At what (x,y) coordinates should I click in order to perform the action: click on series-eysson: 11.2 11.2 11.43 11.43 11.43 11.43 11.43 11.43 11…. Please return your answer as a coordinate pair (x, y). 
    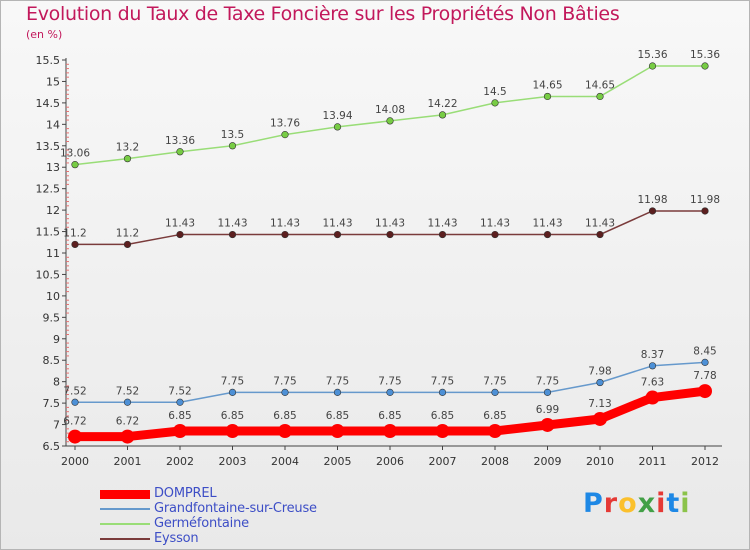
    Looking at the image, I should click on (391, 221).